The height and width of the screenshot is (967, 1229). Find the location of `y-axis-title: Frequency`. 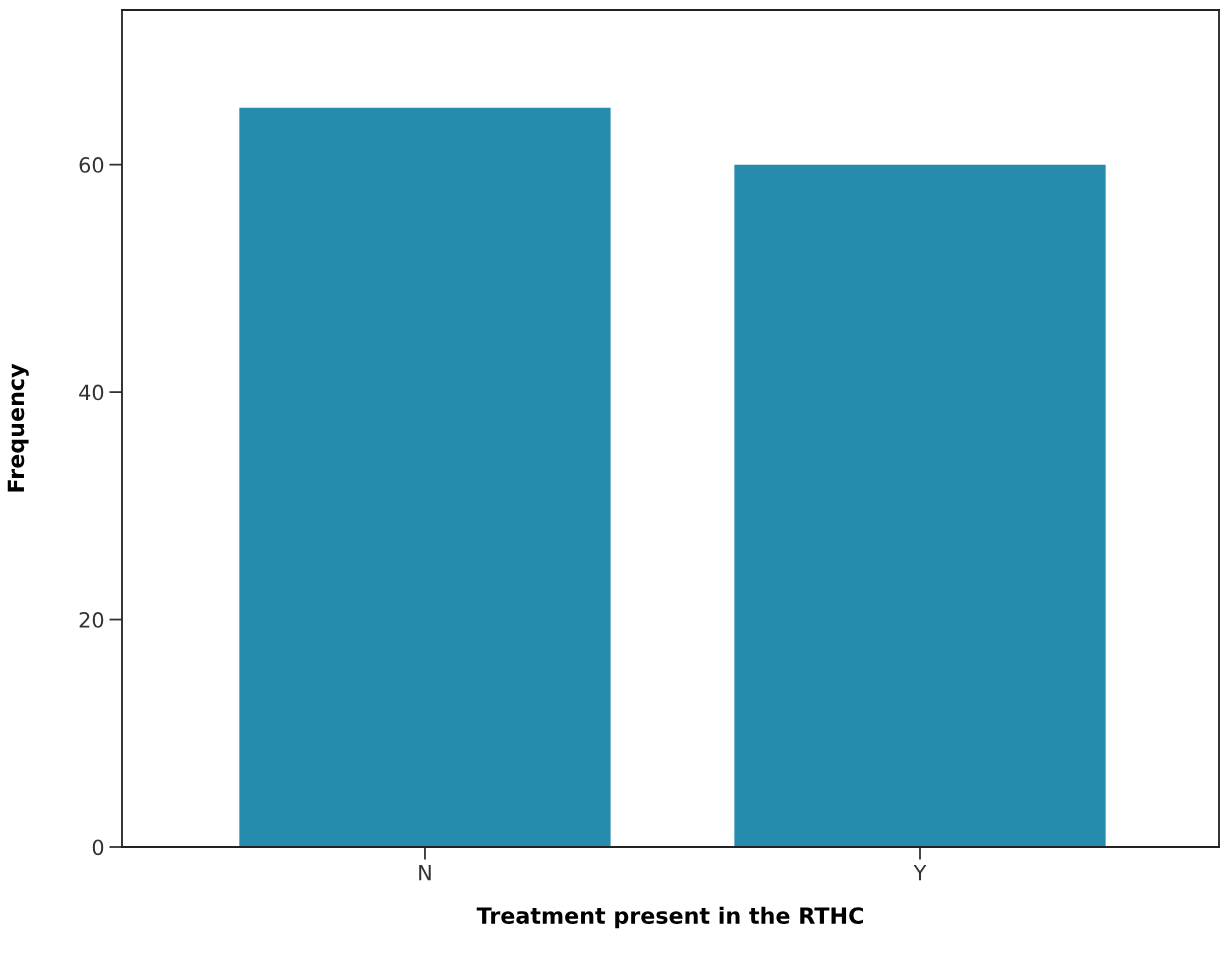

y-axis-title: Frequency is located at coordinates (18, 427).